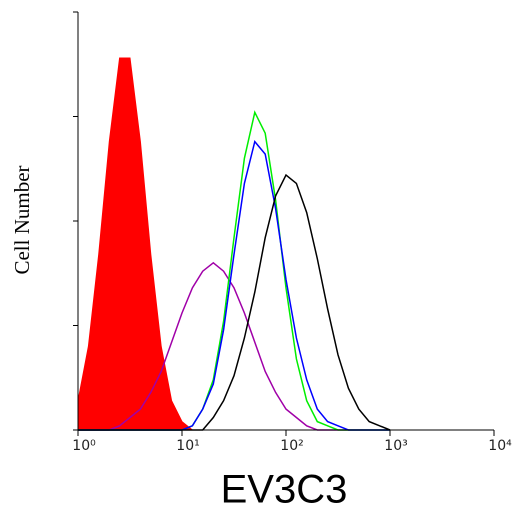 This screenshot has width=527, height=519. What do you see at coordinates (22, 219) in the screenshot?
I see `y-axis-label: Cell Number` at bounding box center [22, 219].